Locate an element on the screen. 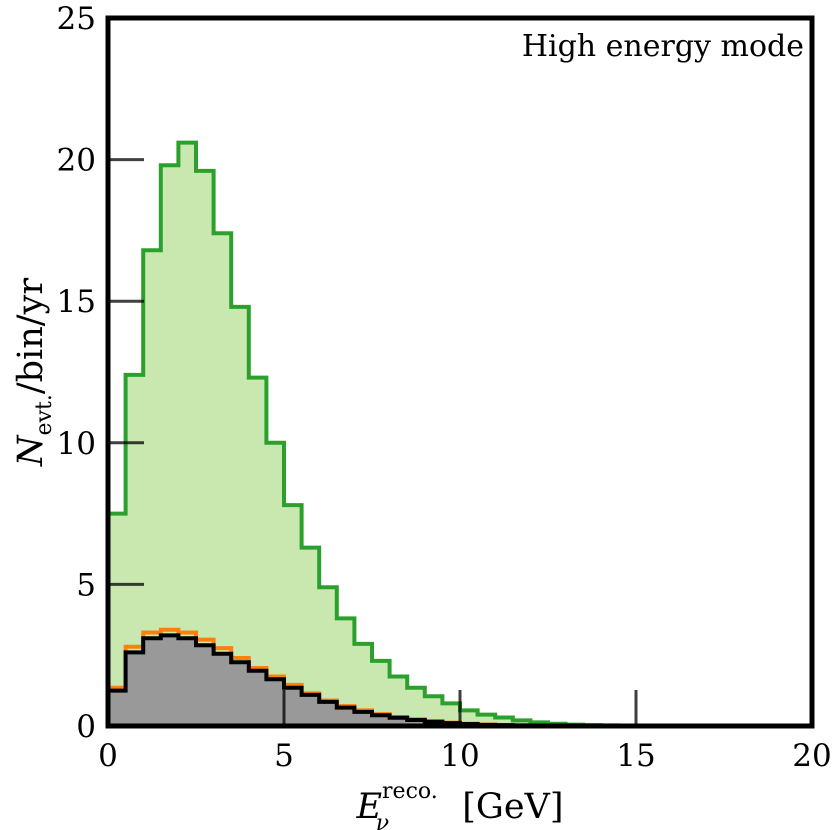 The width and height of the screenshot is (835, 830). y-tick-label: 20 is located at coordinates (76, 161).